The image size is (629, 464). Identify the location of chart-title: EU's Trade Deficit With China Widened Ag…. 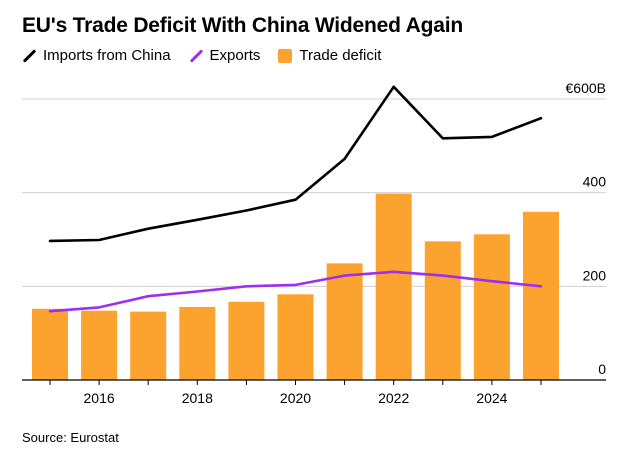
(242, 25).